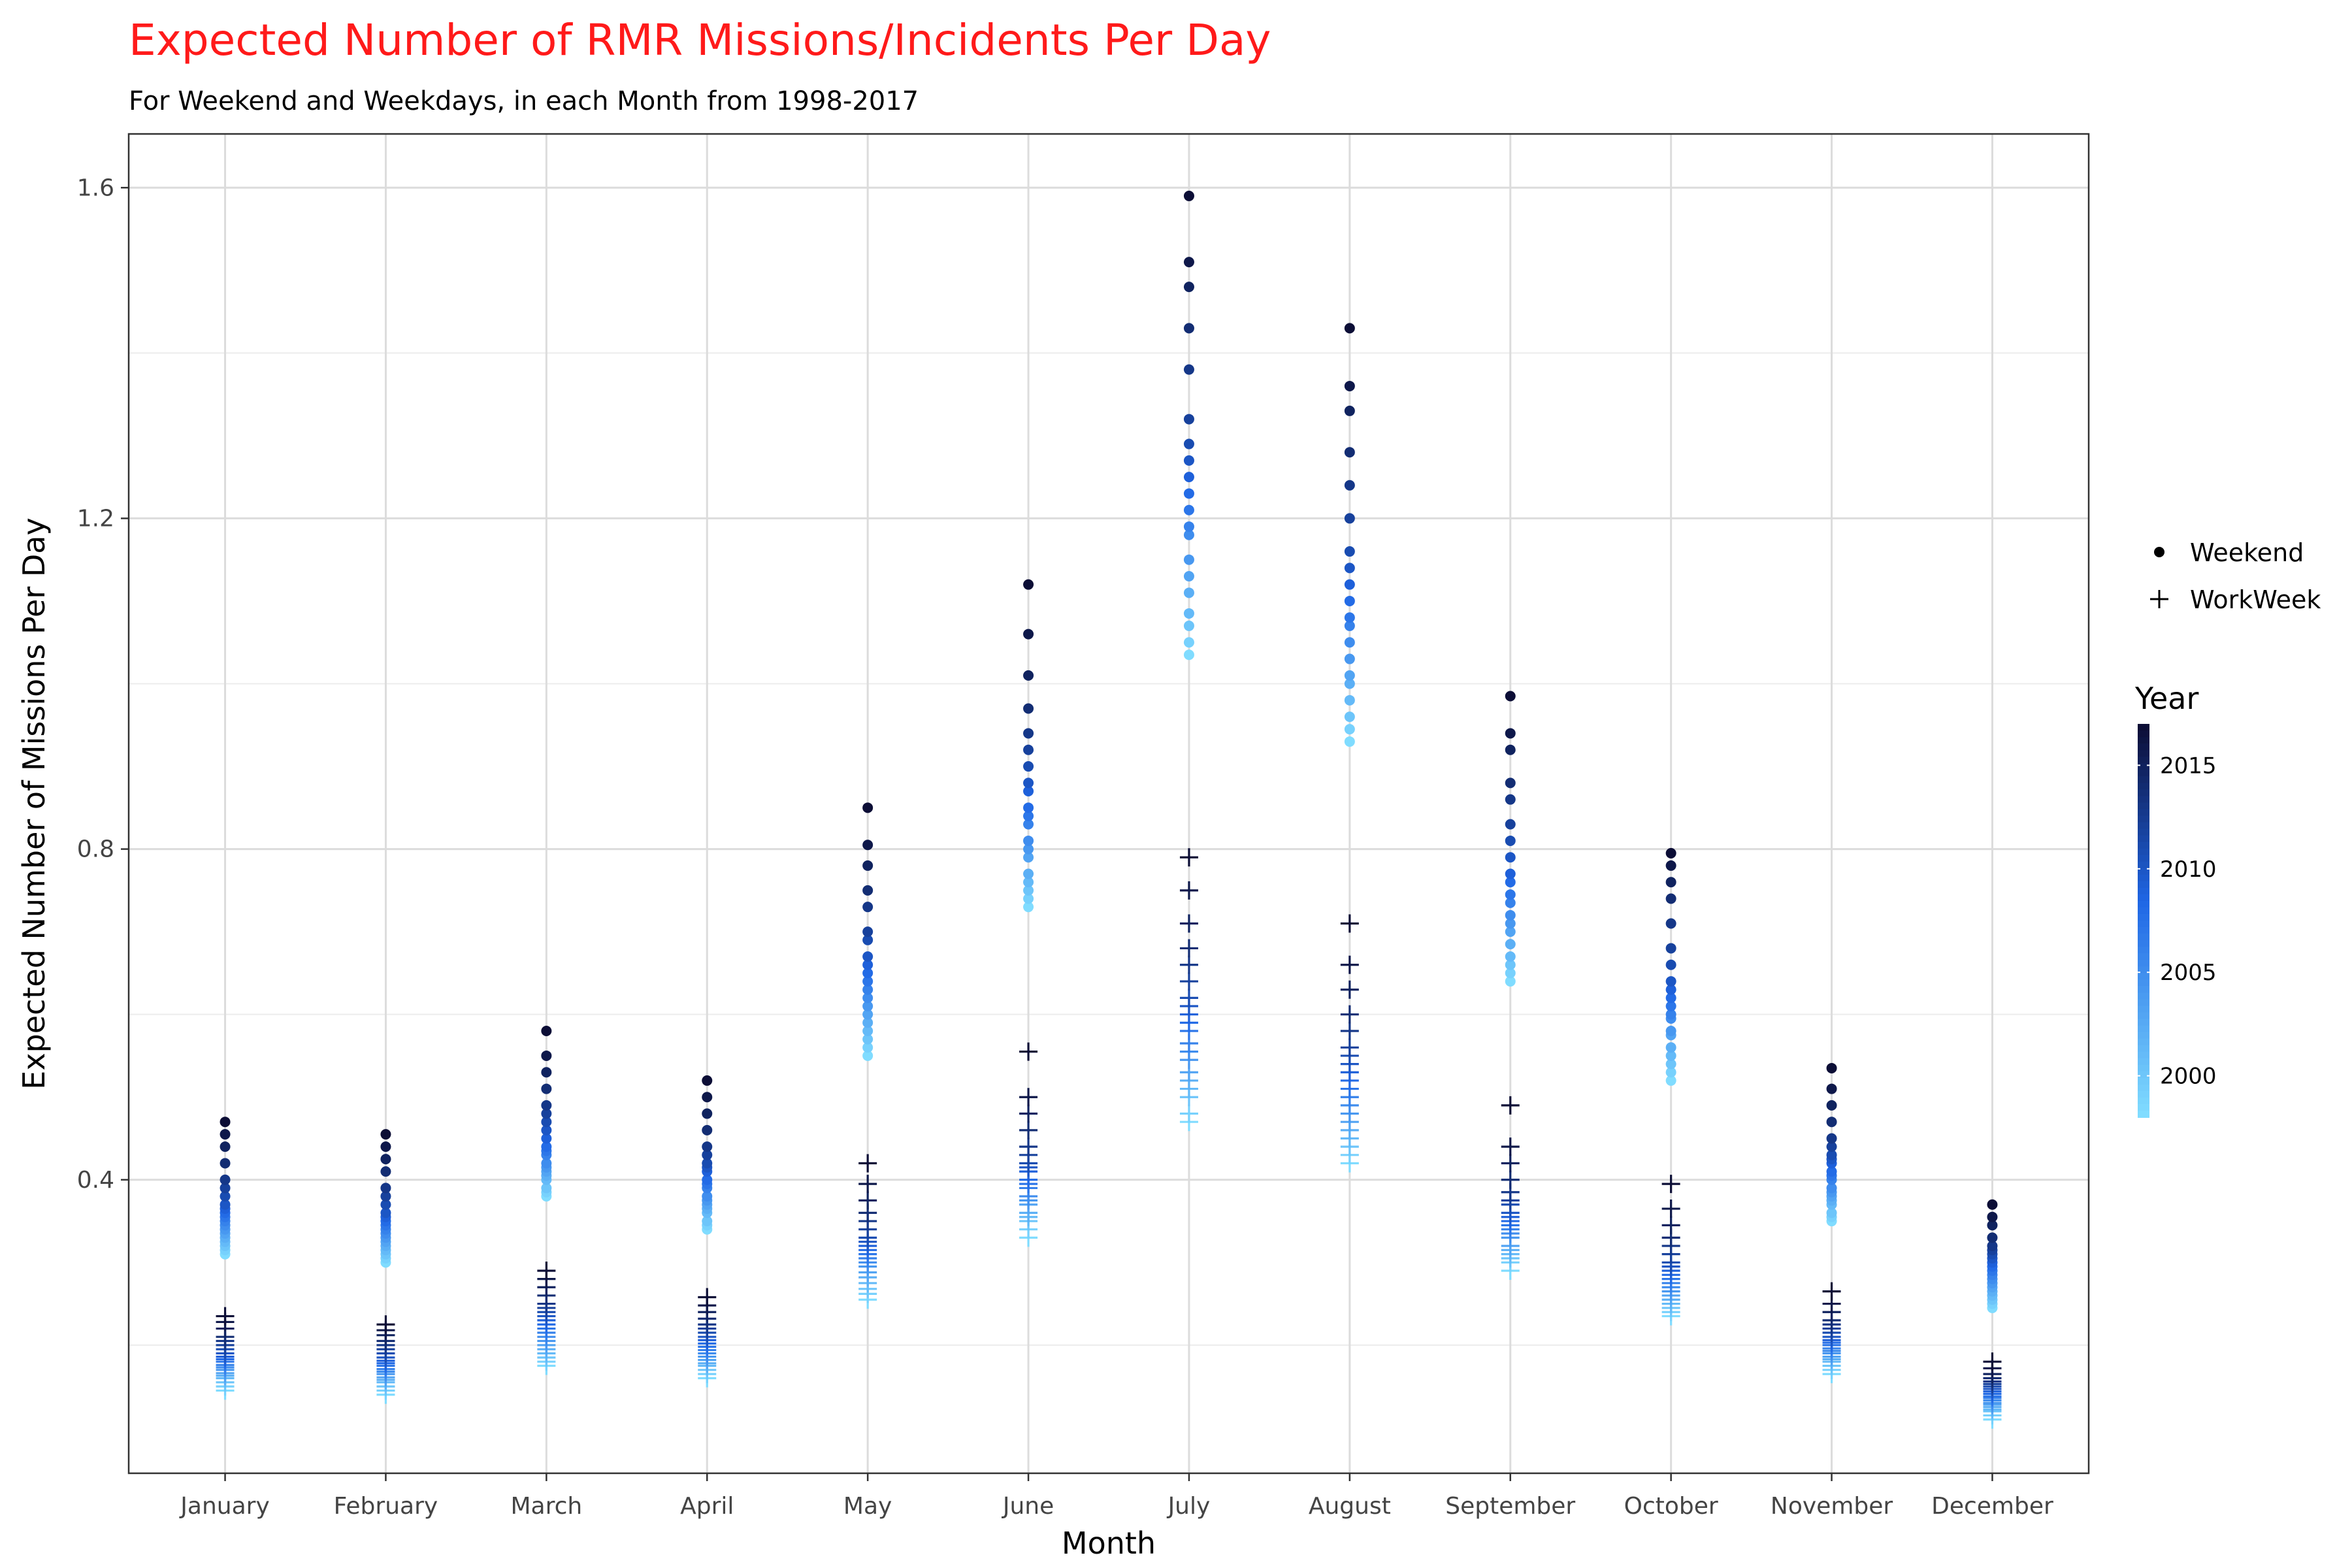  Describe the element at coordinates (1028, 1506) in the screenshot. I see `x-tick-label: June` at that location.